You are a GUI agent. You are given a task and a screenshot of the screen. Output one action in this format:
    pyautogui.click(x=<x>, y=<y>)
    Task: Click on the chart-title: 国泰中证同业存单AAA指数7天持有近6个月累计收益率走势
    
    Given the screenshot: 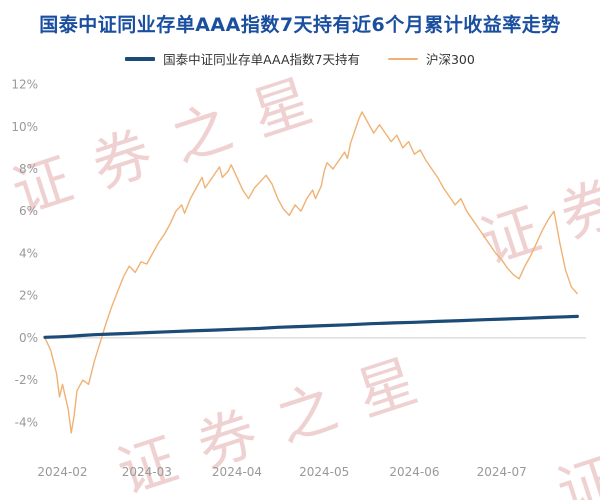 What is the action you would take?
    pyautogui.click(x=300, y=25)
    